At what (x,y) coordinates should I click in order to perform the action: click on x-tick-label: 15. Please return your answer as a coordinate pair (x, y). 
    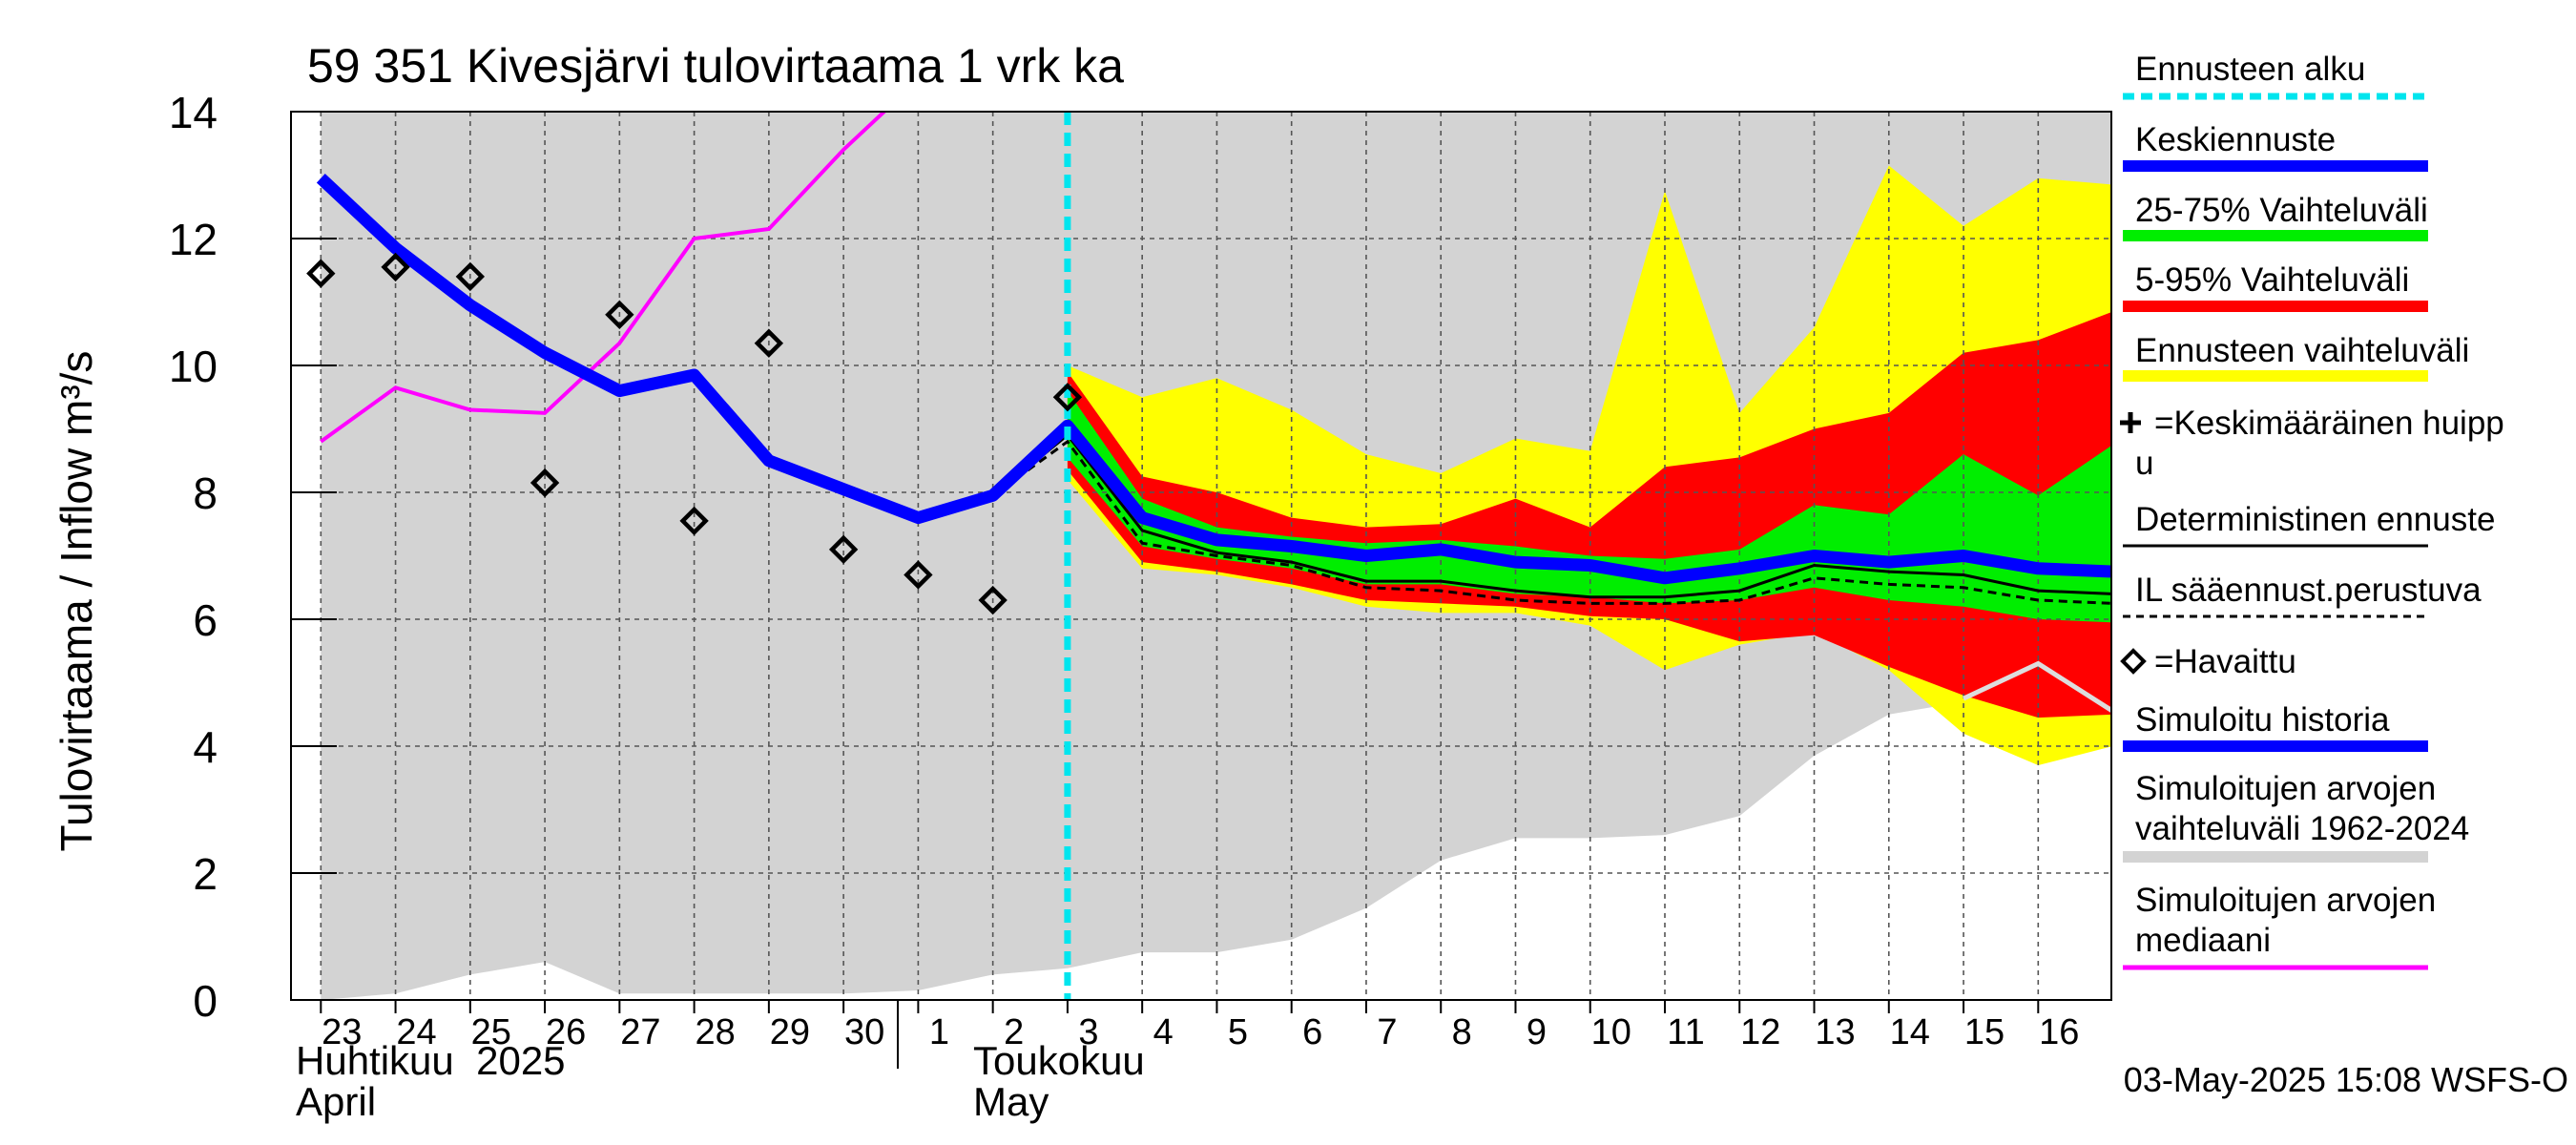
    Looking at the image, I should click on (1984, 1032).